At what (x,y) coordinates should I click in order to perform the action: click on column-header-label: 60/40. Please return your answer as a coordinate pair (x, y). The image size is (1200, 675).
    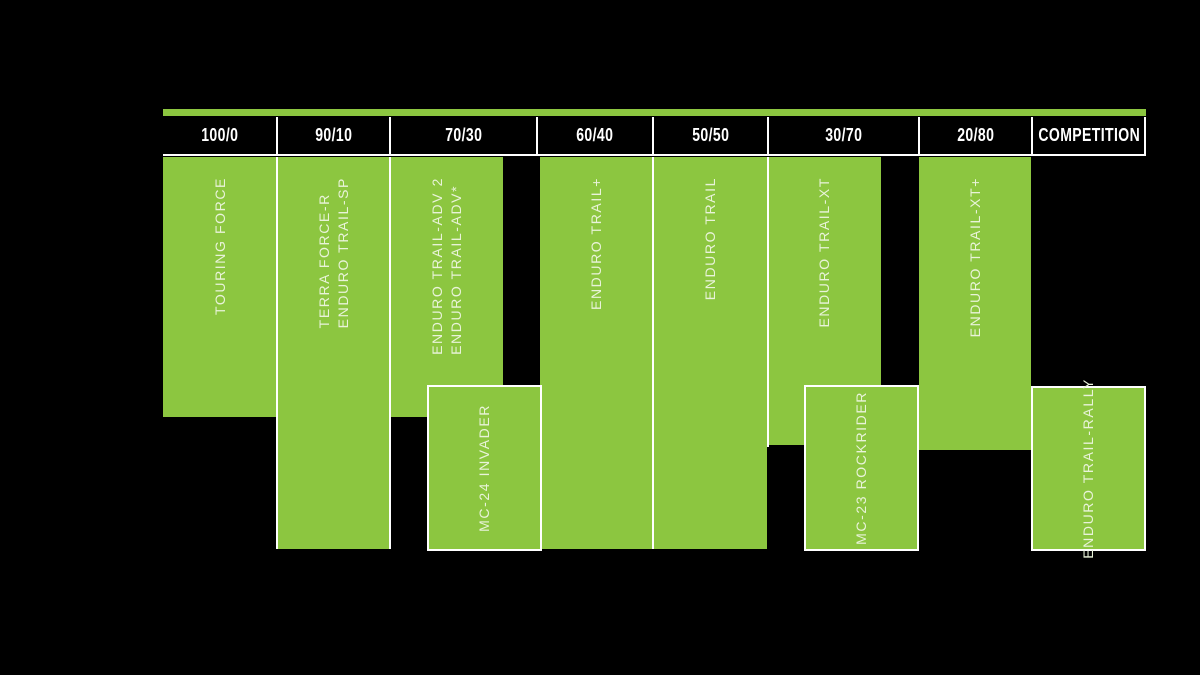
    Looking at the image, I should click on (595, 135).